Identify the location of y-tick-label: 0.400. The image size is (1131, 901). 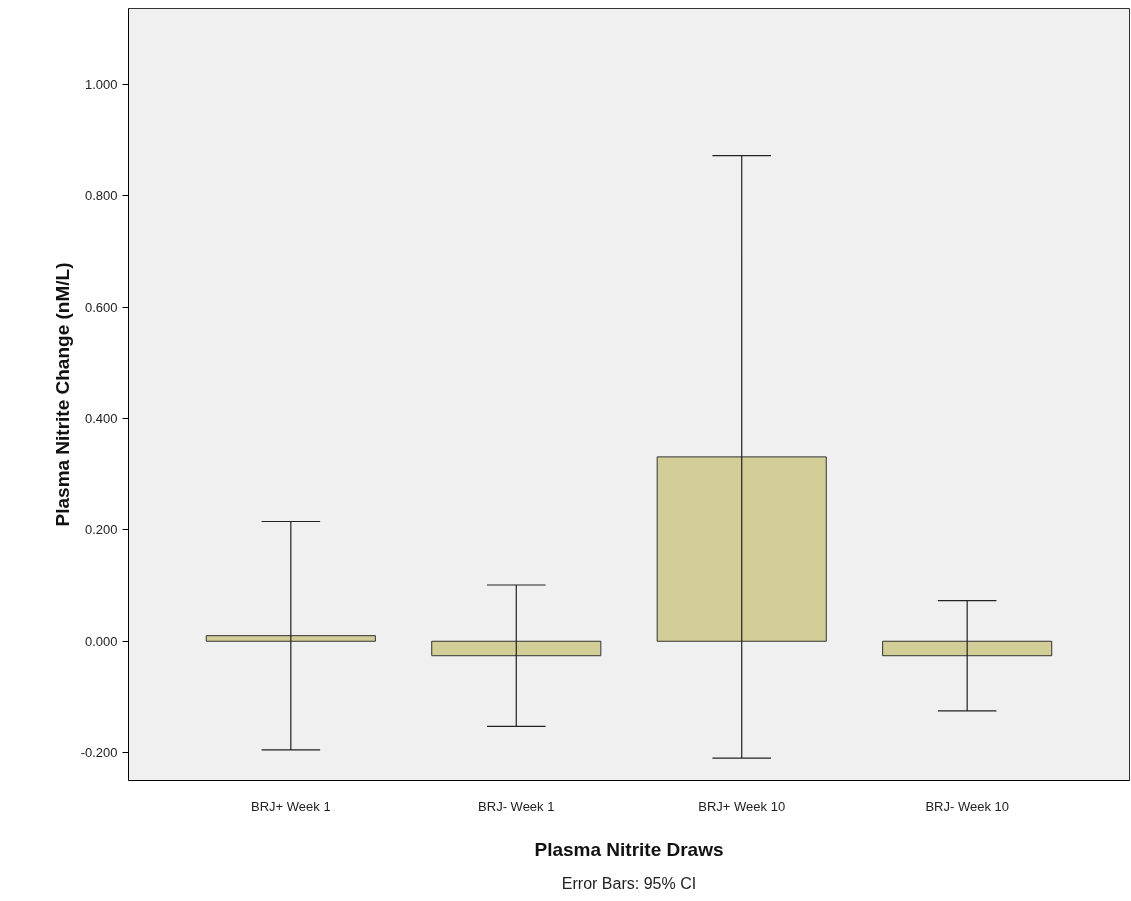
(101, 418).